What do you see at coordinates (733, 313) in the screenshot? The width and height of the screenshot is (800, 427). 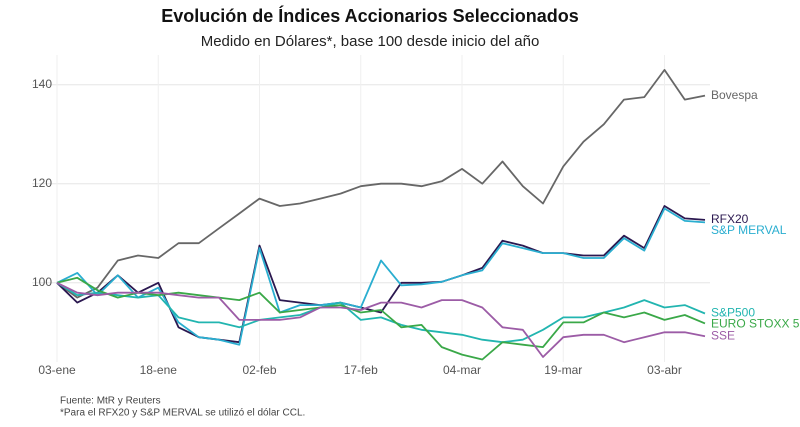 I see `series-label: S&P500` at bounding box center [733, 313].